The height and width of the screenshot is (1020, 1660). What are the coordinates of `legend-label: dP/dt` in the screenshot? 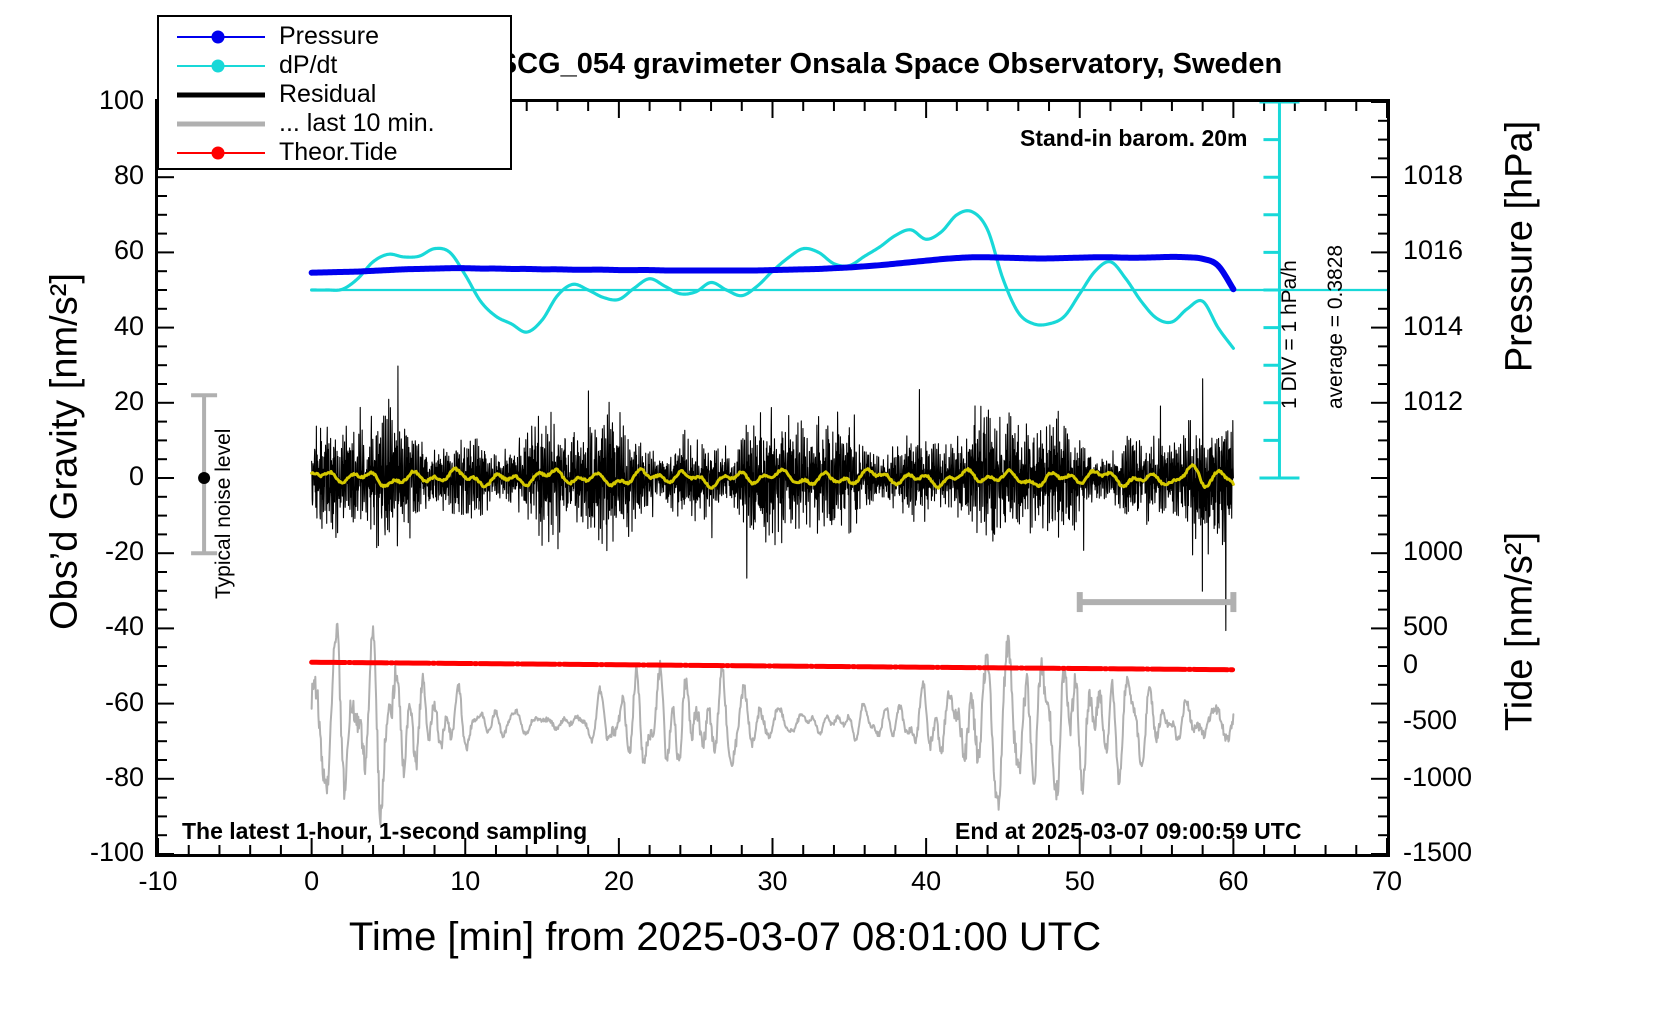 It's located at (308, 65).